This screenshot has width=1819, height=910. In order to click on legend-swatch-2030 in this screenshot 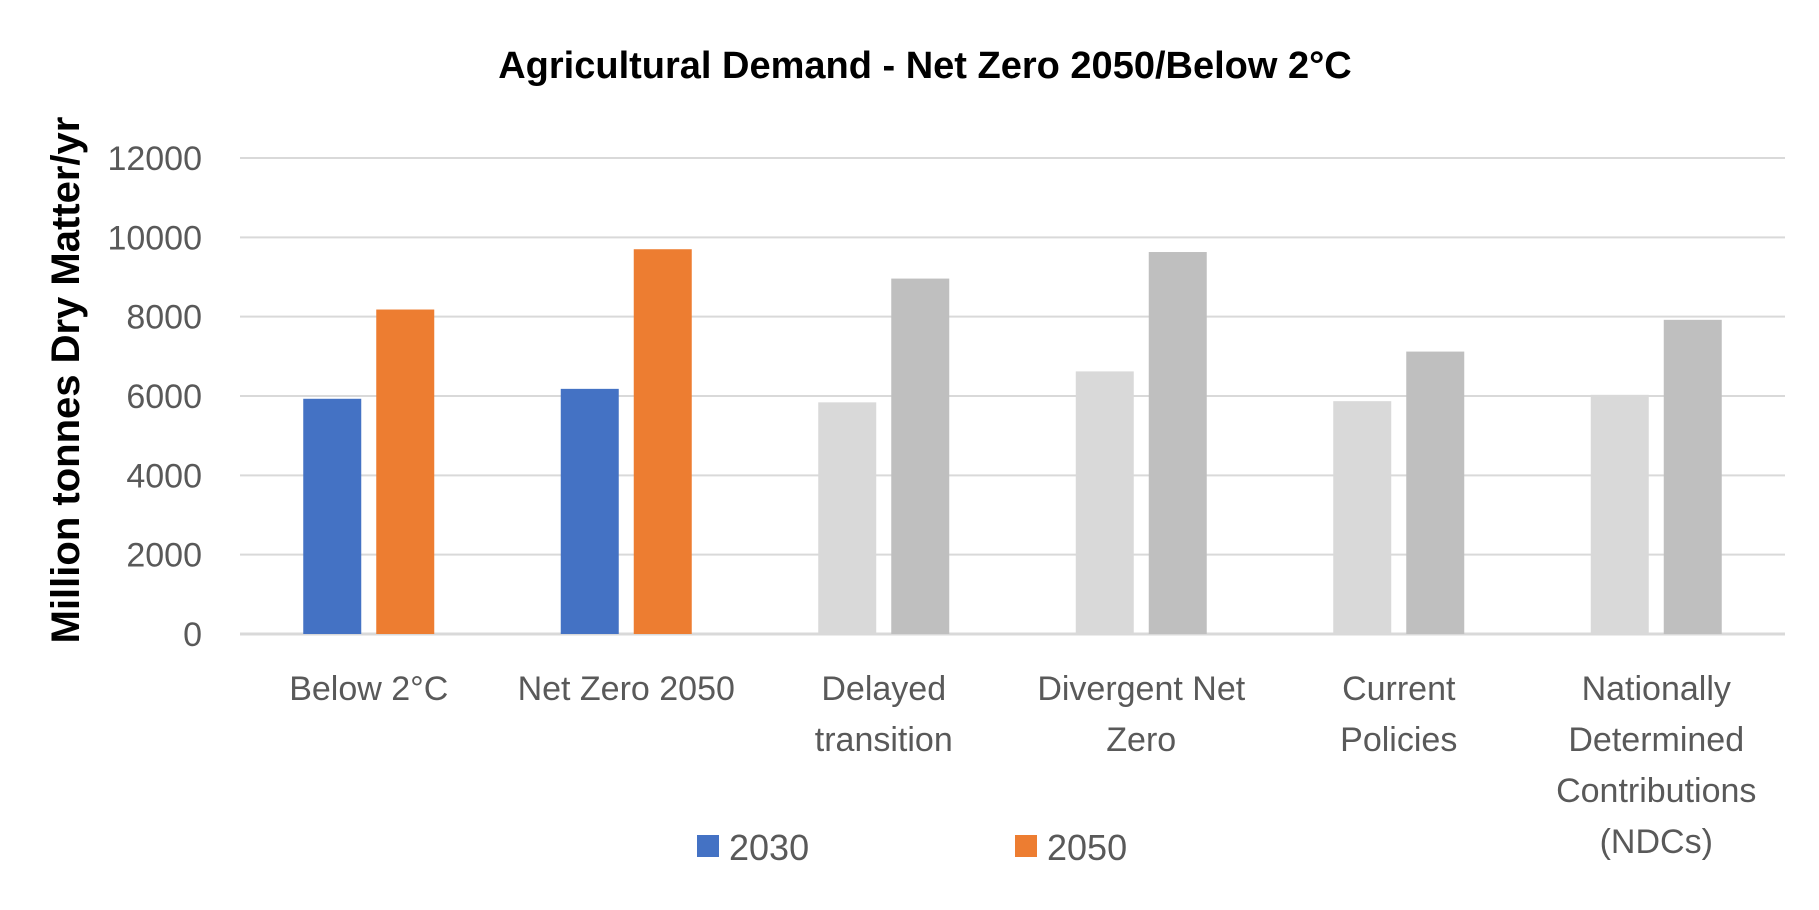, I will do `click(708, 846)`.